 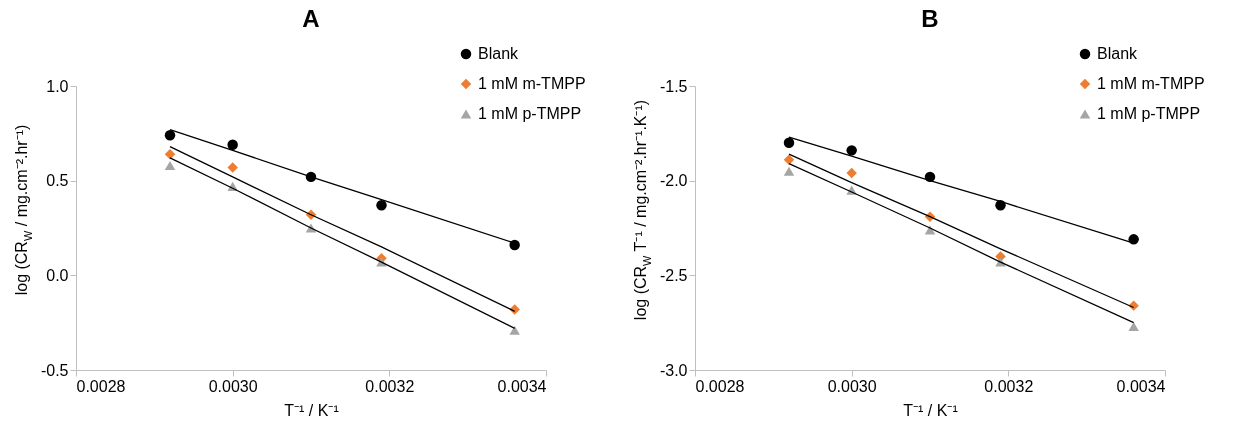 What do you see at coordinates (57, 86) in the screenshot?
I see `y-tick-label: 1.0` at bounding box center [57, 86].